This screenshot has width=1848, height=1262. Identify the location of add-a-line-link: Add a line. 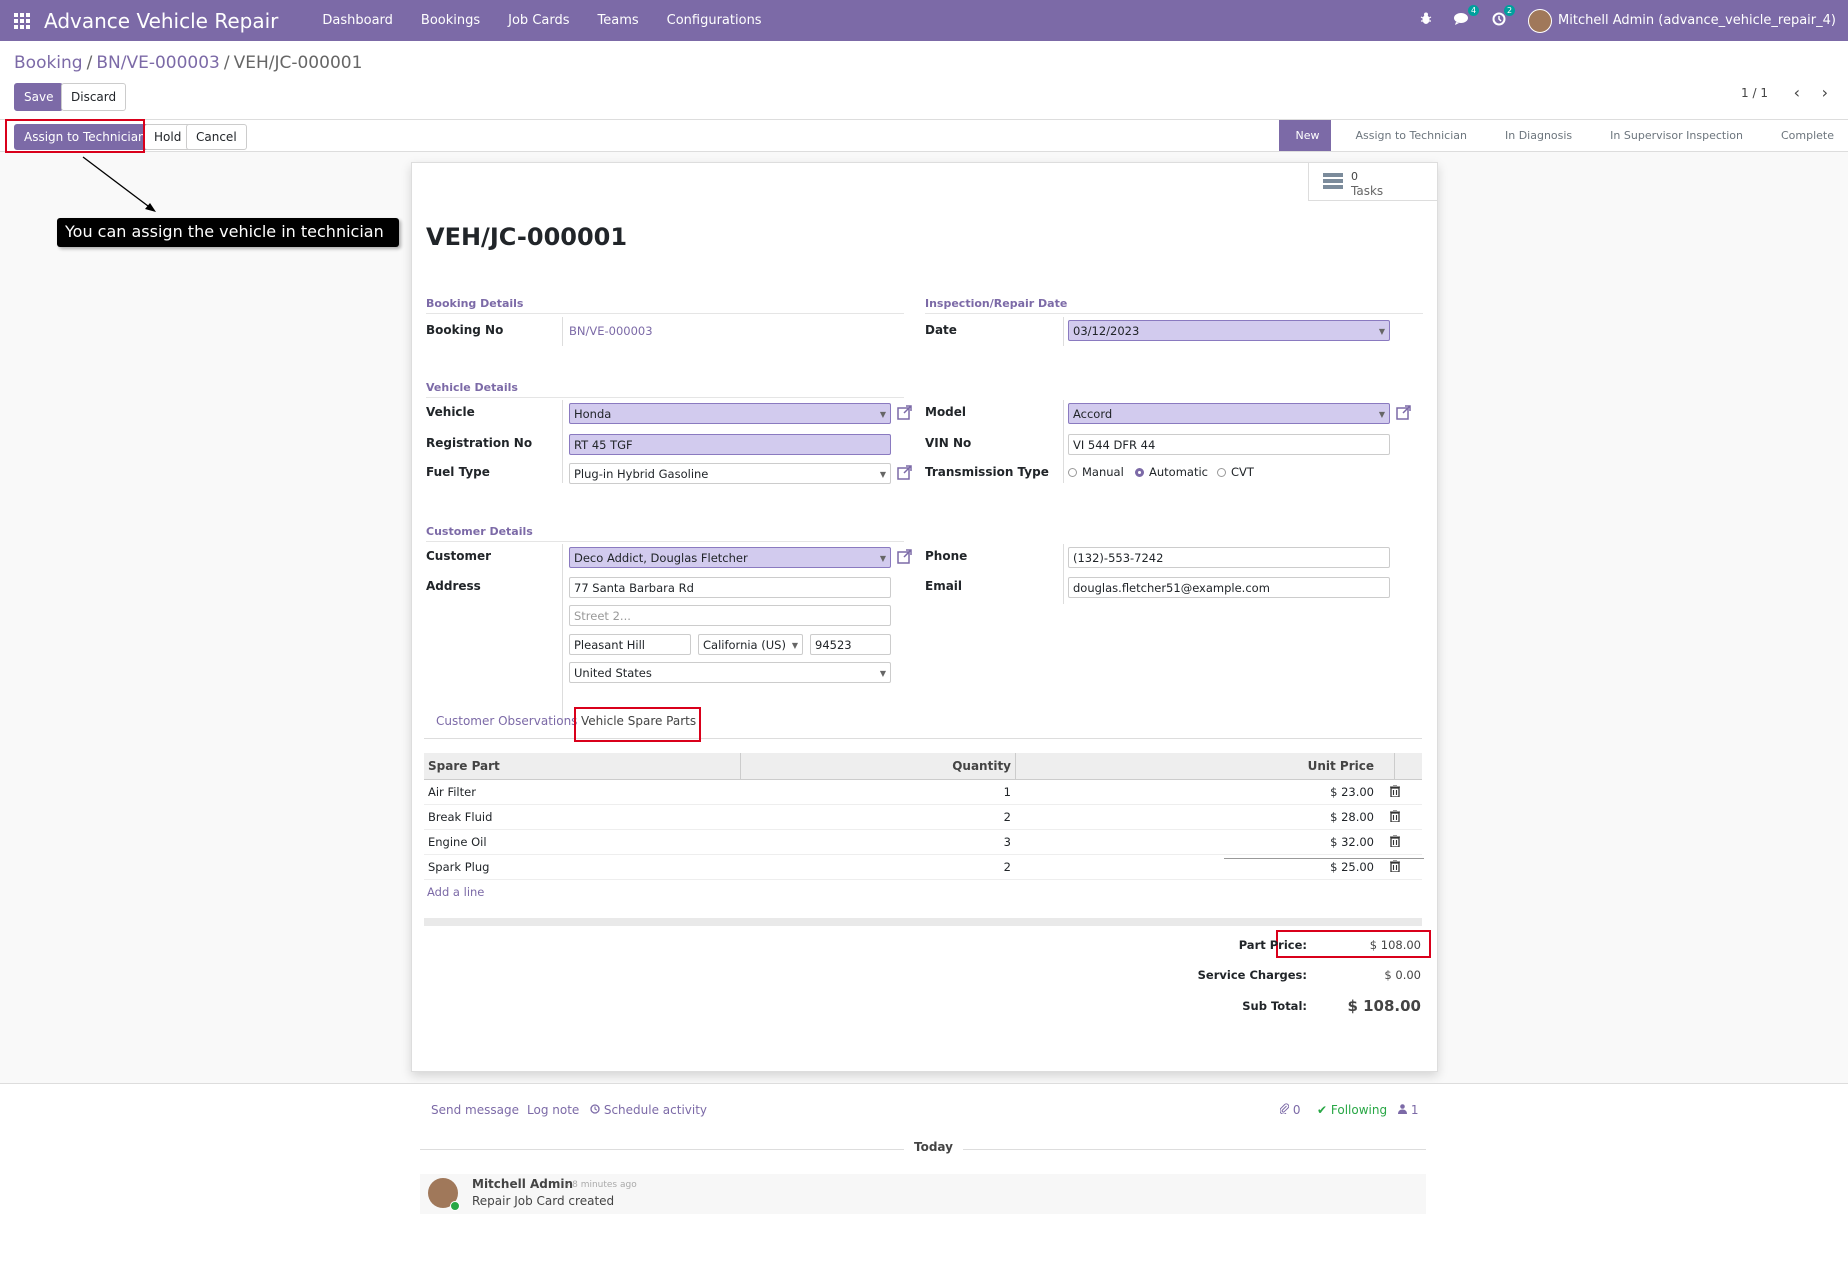
(456, 892).